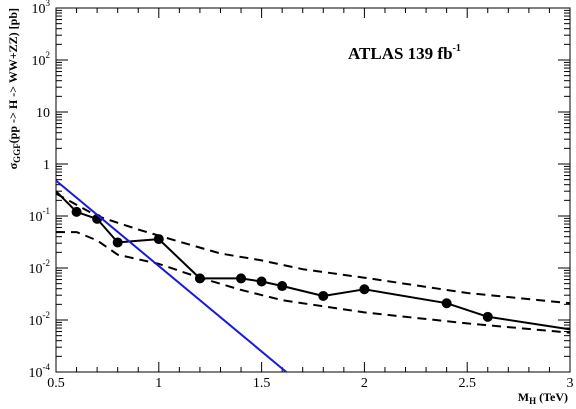  Describe the element at coordinates (14, 88) in the screenshot. I see `y-axis-title: σGGF(pp -> H -> WW+ZZ) [pb]` at that location.